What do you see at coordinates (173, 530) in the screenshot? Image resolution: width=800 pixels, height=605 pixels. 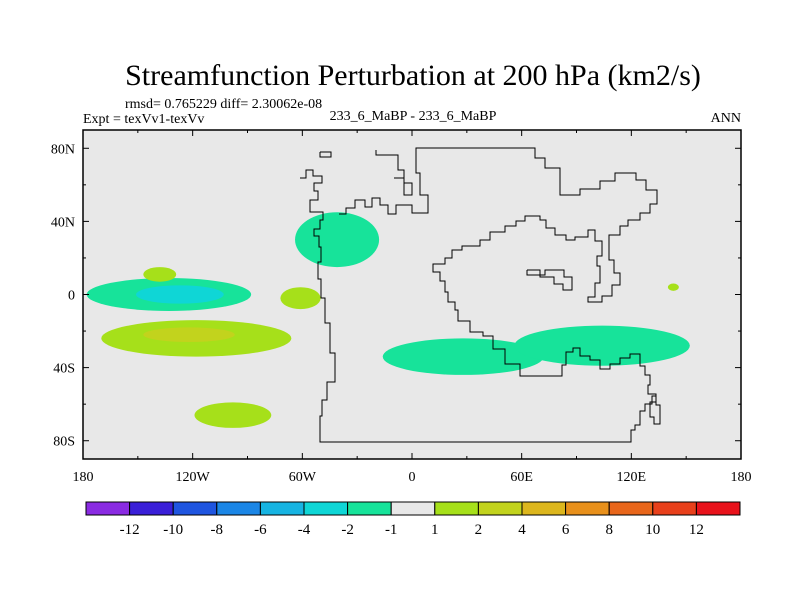 I see `colorbar-label-1: -10` at bounding box center [173, 530].